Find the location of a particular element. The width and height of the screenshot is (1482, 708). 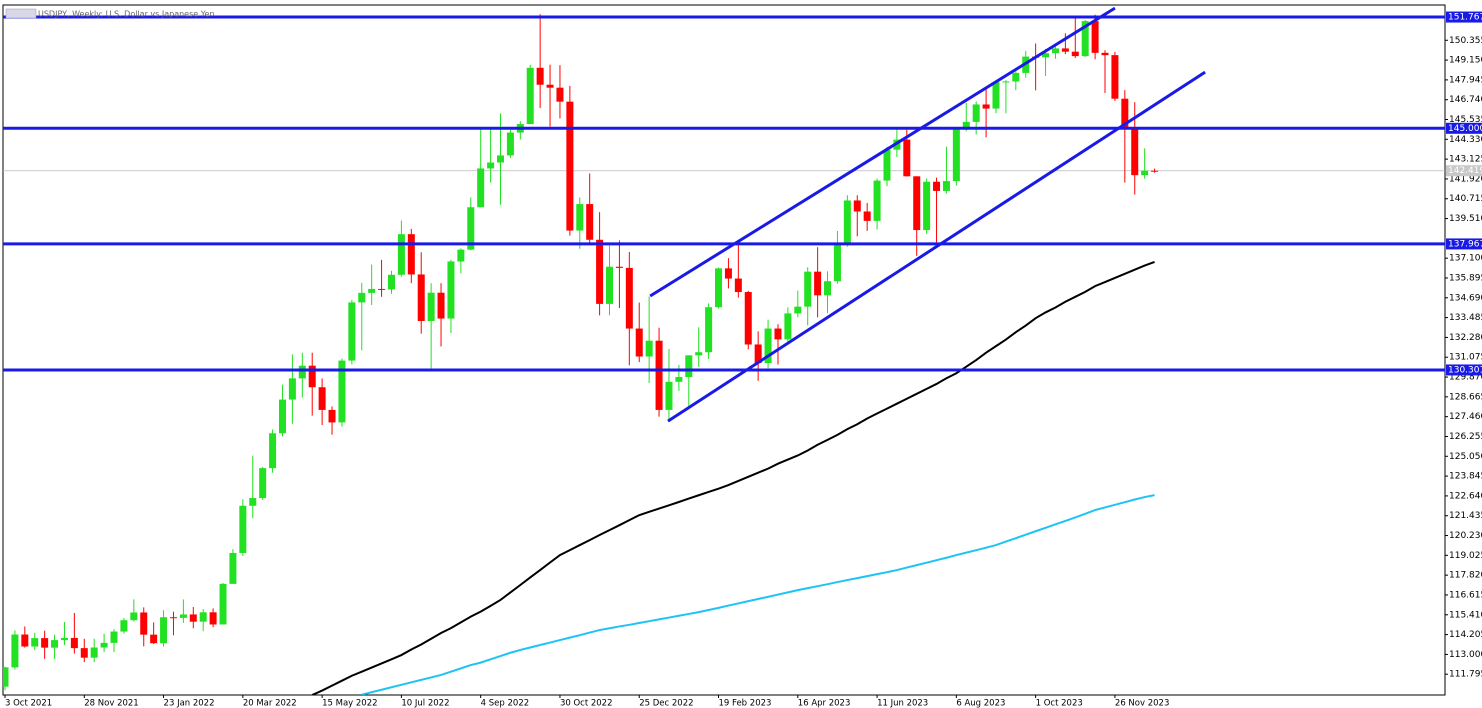

x-tick-label: 25 Dec 2022 is located at coordinates (666, 703).